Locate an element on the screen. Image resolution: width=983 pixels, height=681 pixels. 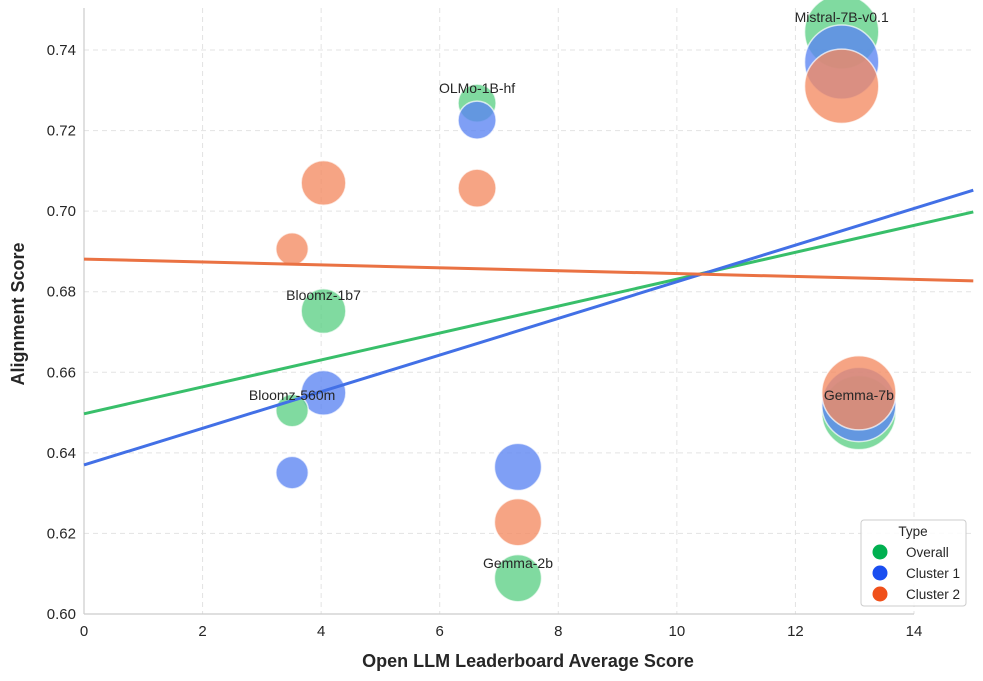
y-axis-title: Alignment Score is located at coordinates (18, 313).